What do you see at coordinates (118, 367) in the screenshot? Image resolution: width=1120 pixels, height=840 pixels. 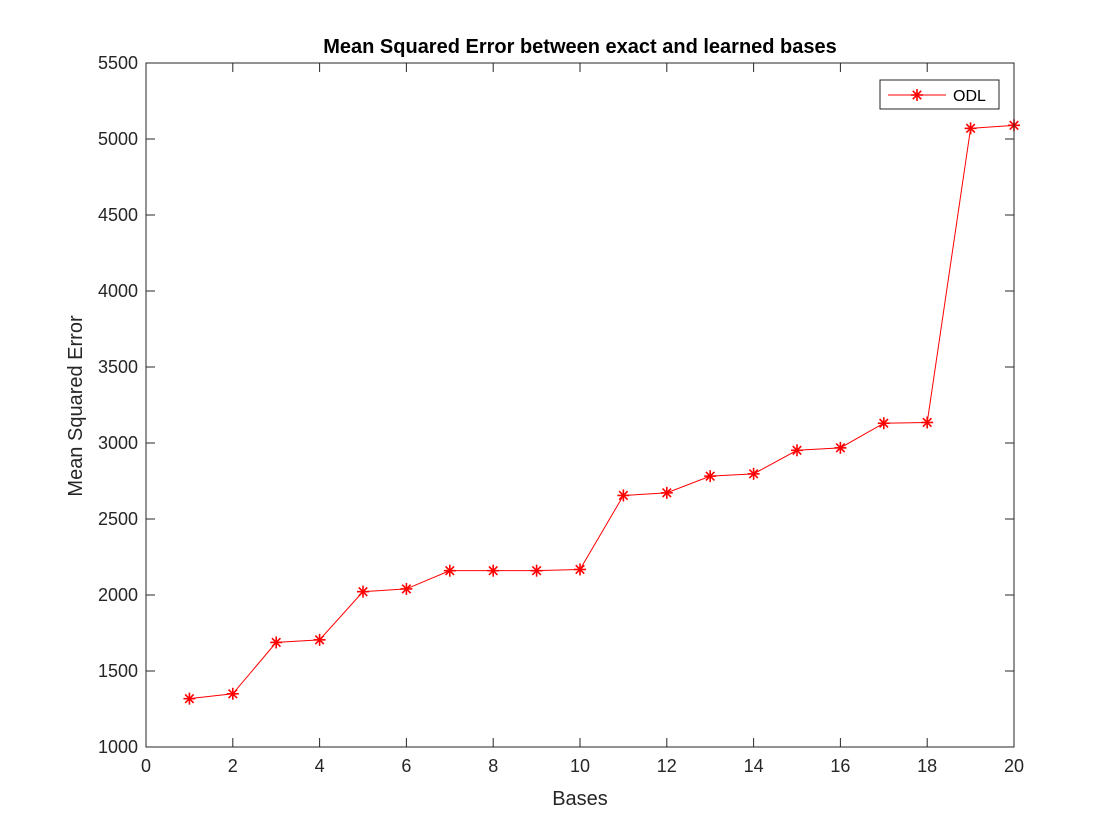 I see `y-tick-label: 3500` at bounding box center [118, 367].